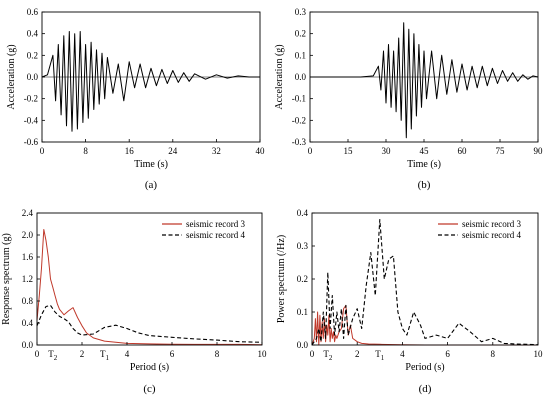 The image size is (550, 400). Describe the element at coordinates (31, 142) in the screenshot. I see `y-tick-label: -0.6` at that location.